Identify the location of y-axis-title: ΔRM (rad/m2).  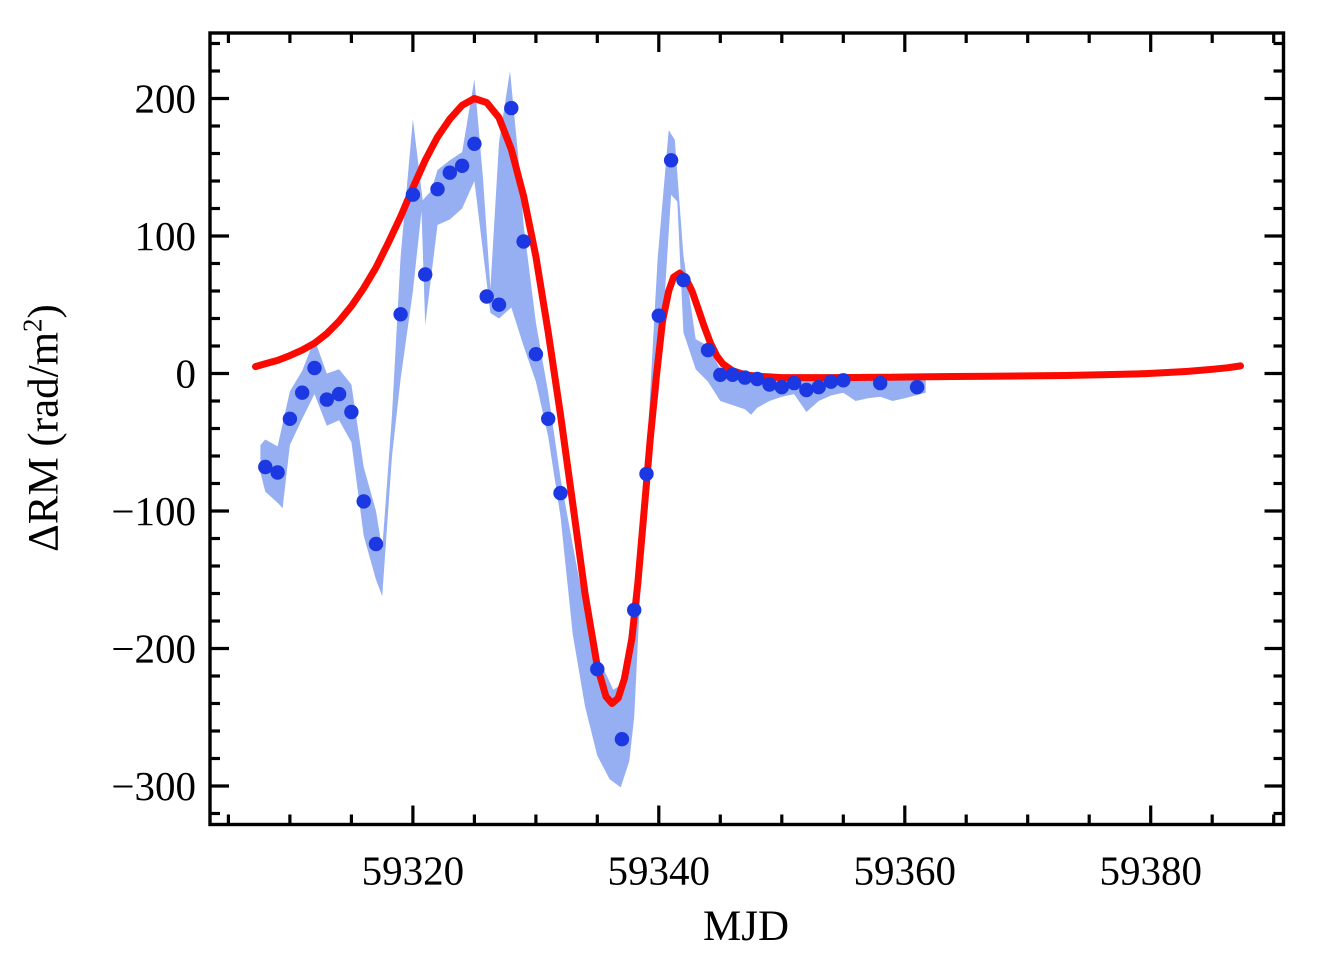
(43, 428).